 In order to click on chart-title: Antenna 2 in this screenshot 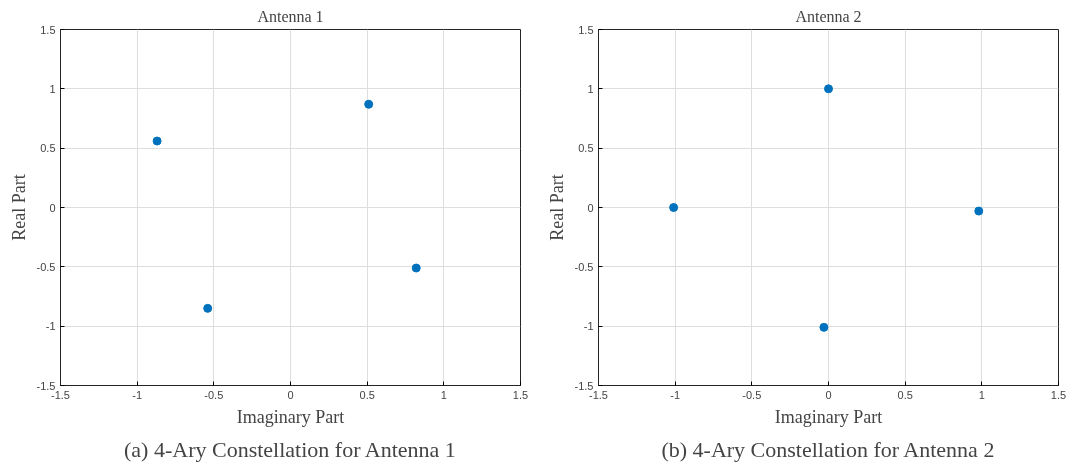, I will do `click(828, 16)`.